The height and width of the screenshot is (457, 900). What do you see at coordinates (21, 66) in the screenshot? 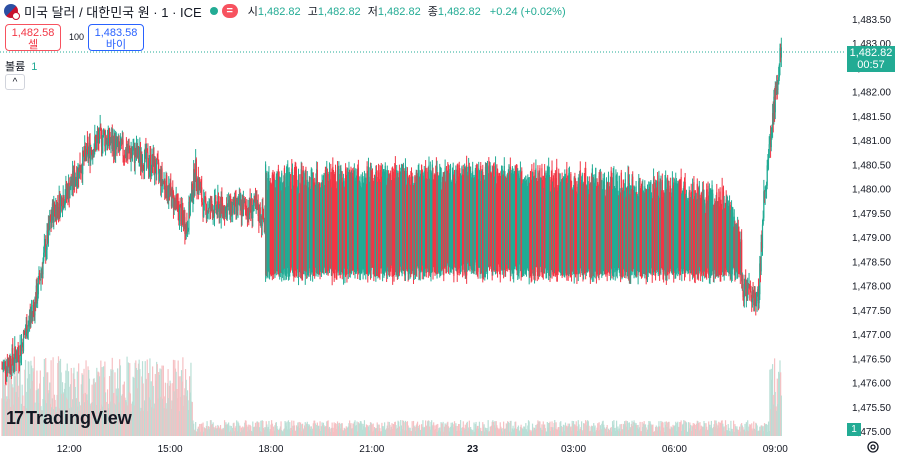
I see `volume-indicator-legend: 볼륨 1` at bounding box center [21, 66].